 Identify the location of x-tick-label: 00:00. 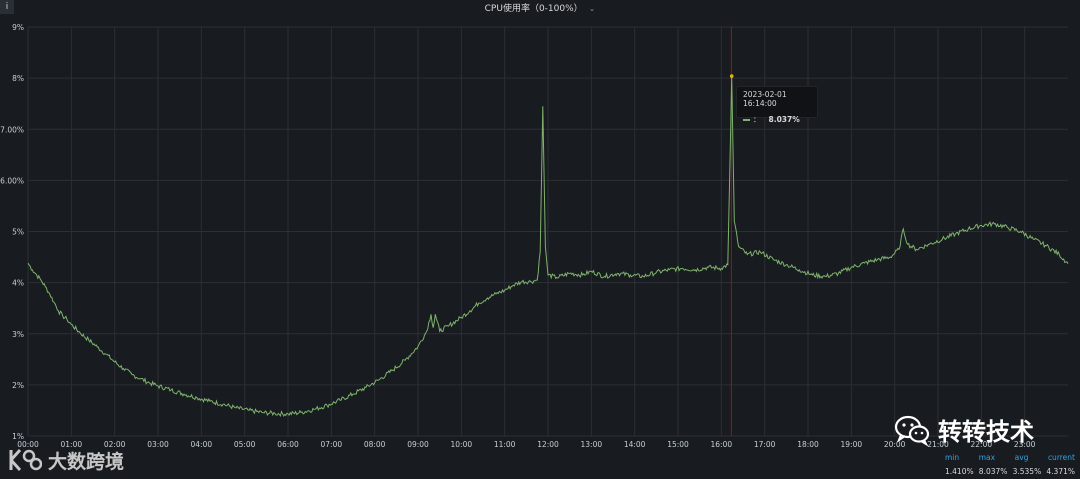
(28, 444).